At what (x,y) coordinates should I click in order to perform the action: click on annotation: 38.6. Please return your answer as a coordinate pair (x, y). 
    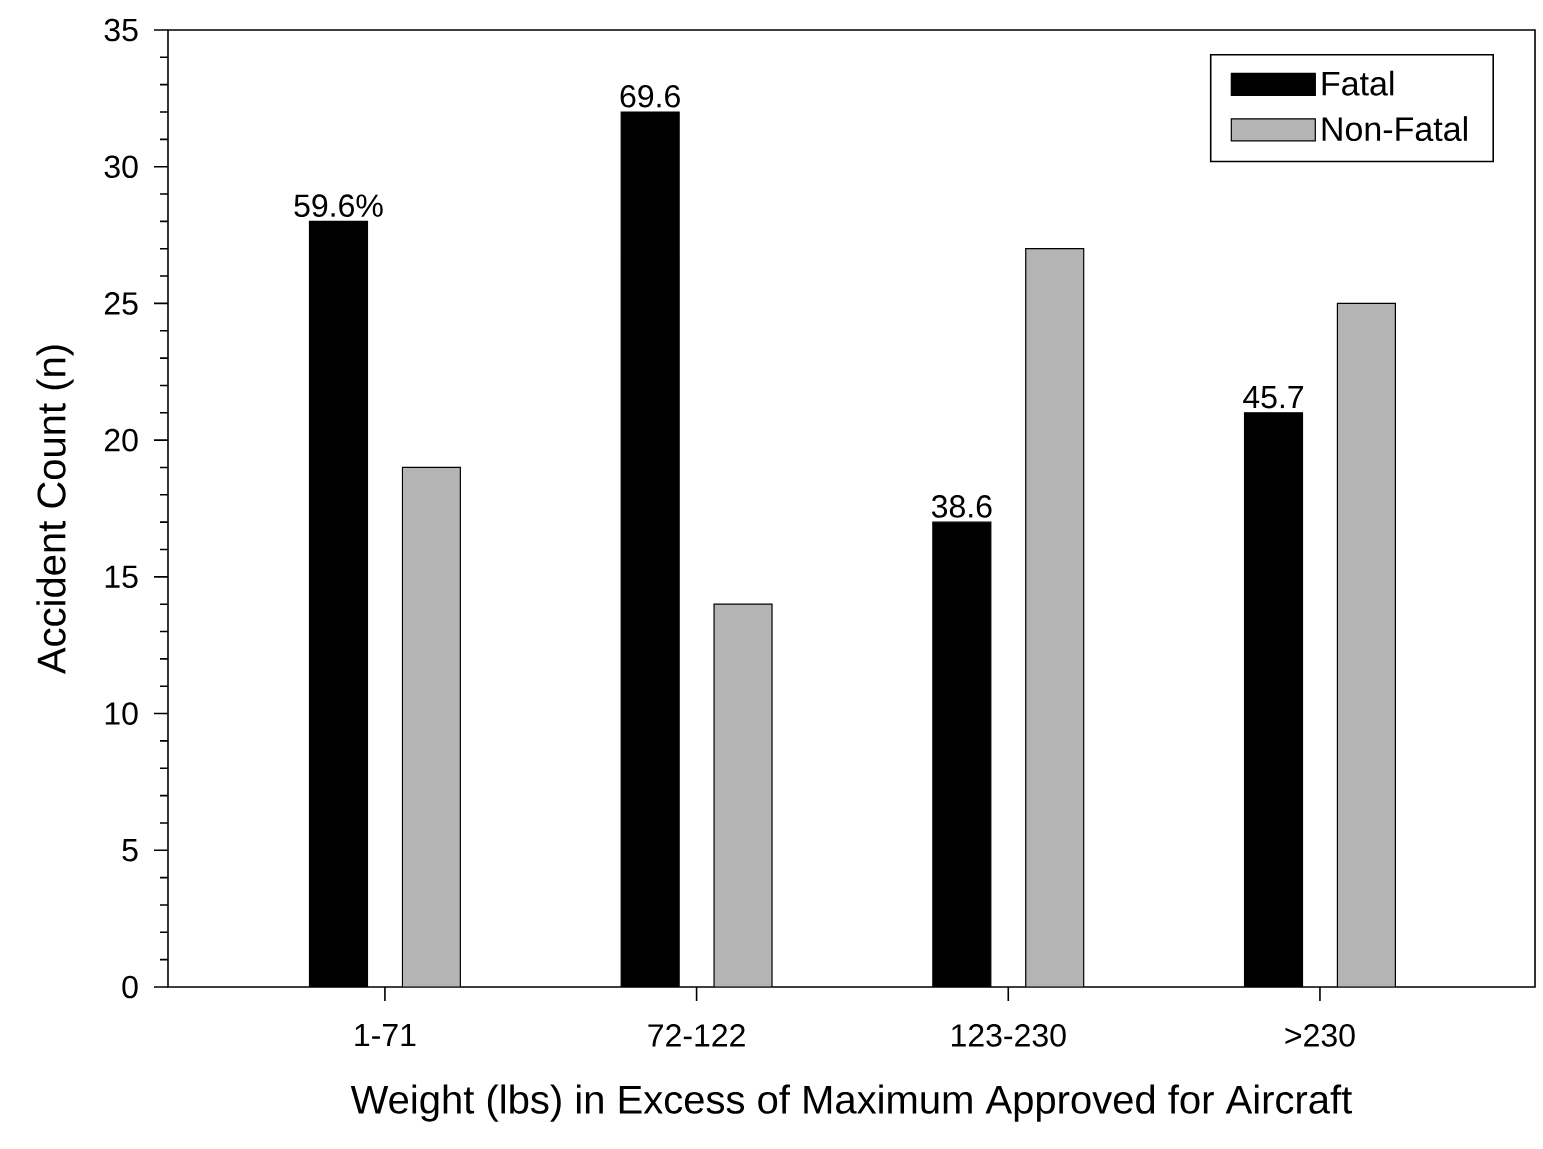
    Looking at the image, I should click on (961, 506).